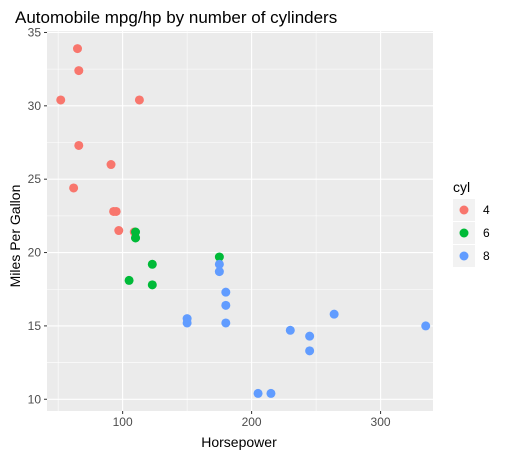 Image resolution: width=506 pixels, height=457 pixels. Describe the element at coordinates (35, 253) in the screenshot. I see `y-tick-label: 20` at that location.